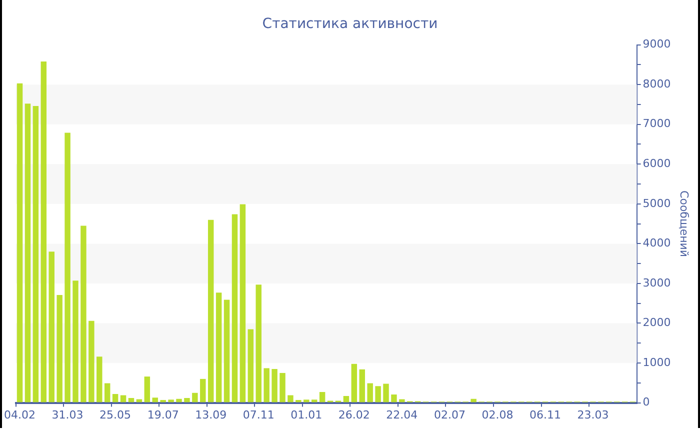 This screenshot has height=430, width=700. Describe the element at coordinates (593, 415) in the screenshot. I see `x-tick-label: 23.03` at that location.